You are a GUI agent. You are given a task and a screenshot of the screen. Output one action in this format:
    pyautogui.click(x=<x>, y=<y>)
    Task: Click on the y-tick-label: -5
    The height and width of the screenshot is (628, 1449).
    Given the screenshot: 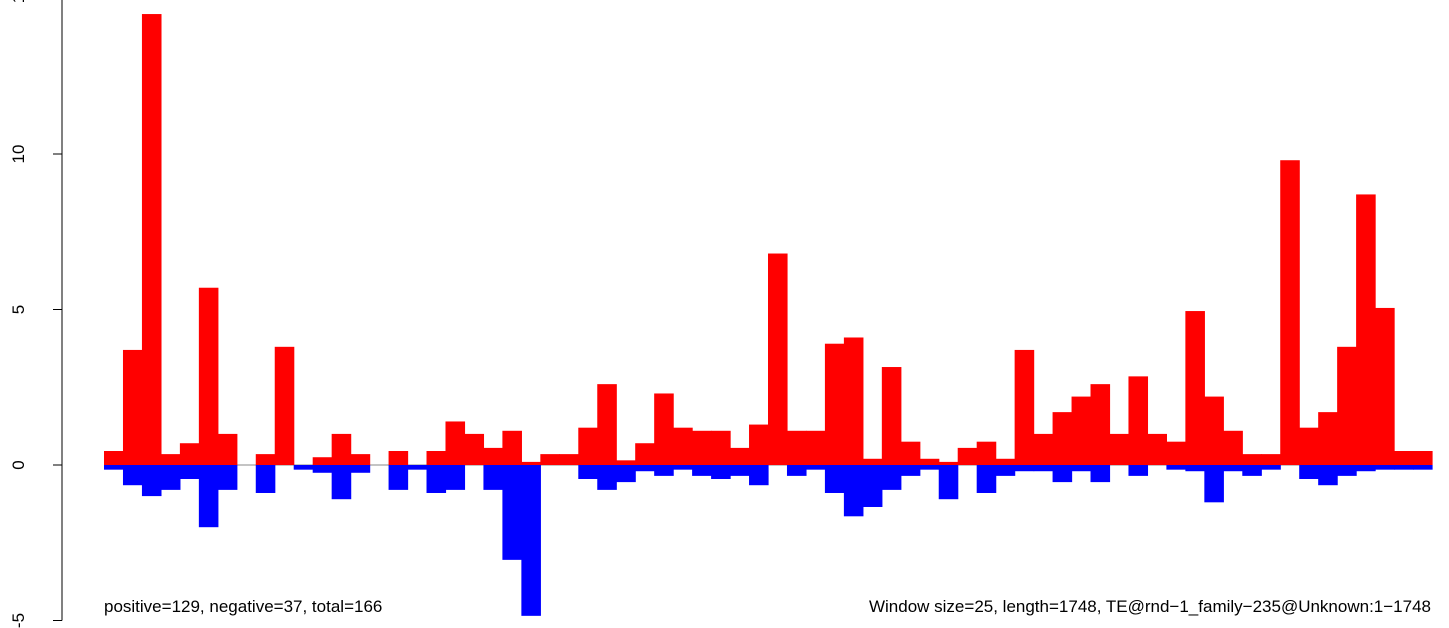 What is the action you would take?
    pyautogui.click(x=18, y=620)
    